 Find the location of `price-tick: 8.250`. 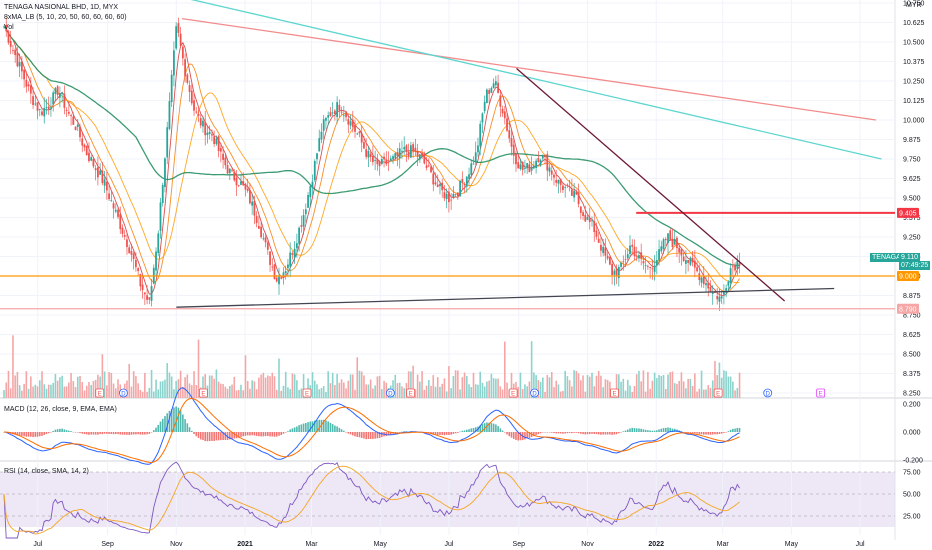

price-tick: 8.250 is located at coordinates (912, 394).